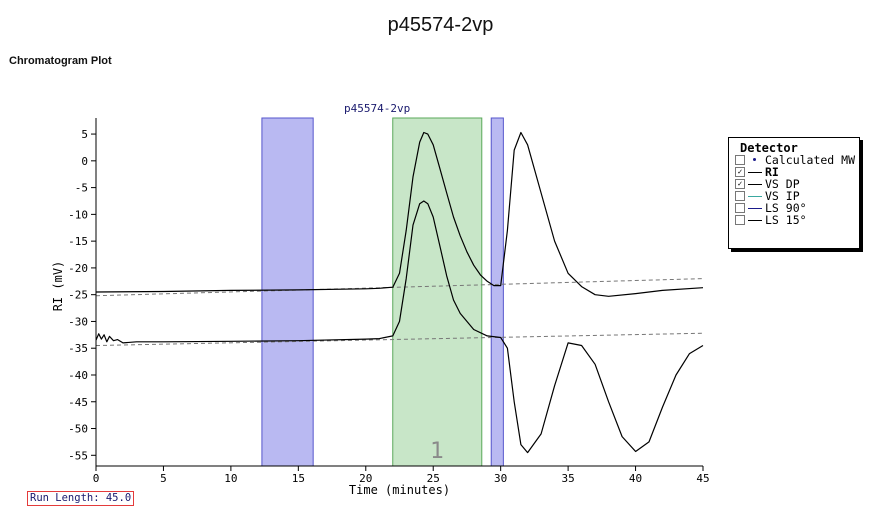  What do you see at coordinates (78, 348) in the screenshot?
I see `y-tick-label: -35` at bounding box center [78, 348].